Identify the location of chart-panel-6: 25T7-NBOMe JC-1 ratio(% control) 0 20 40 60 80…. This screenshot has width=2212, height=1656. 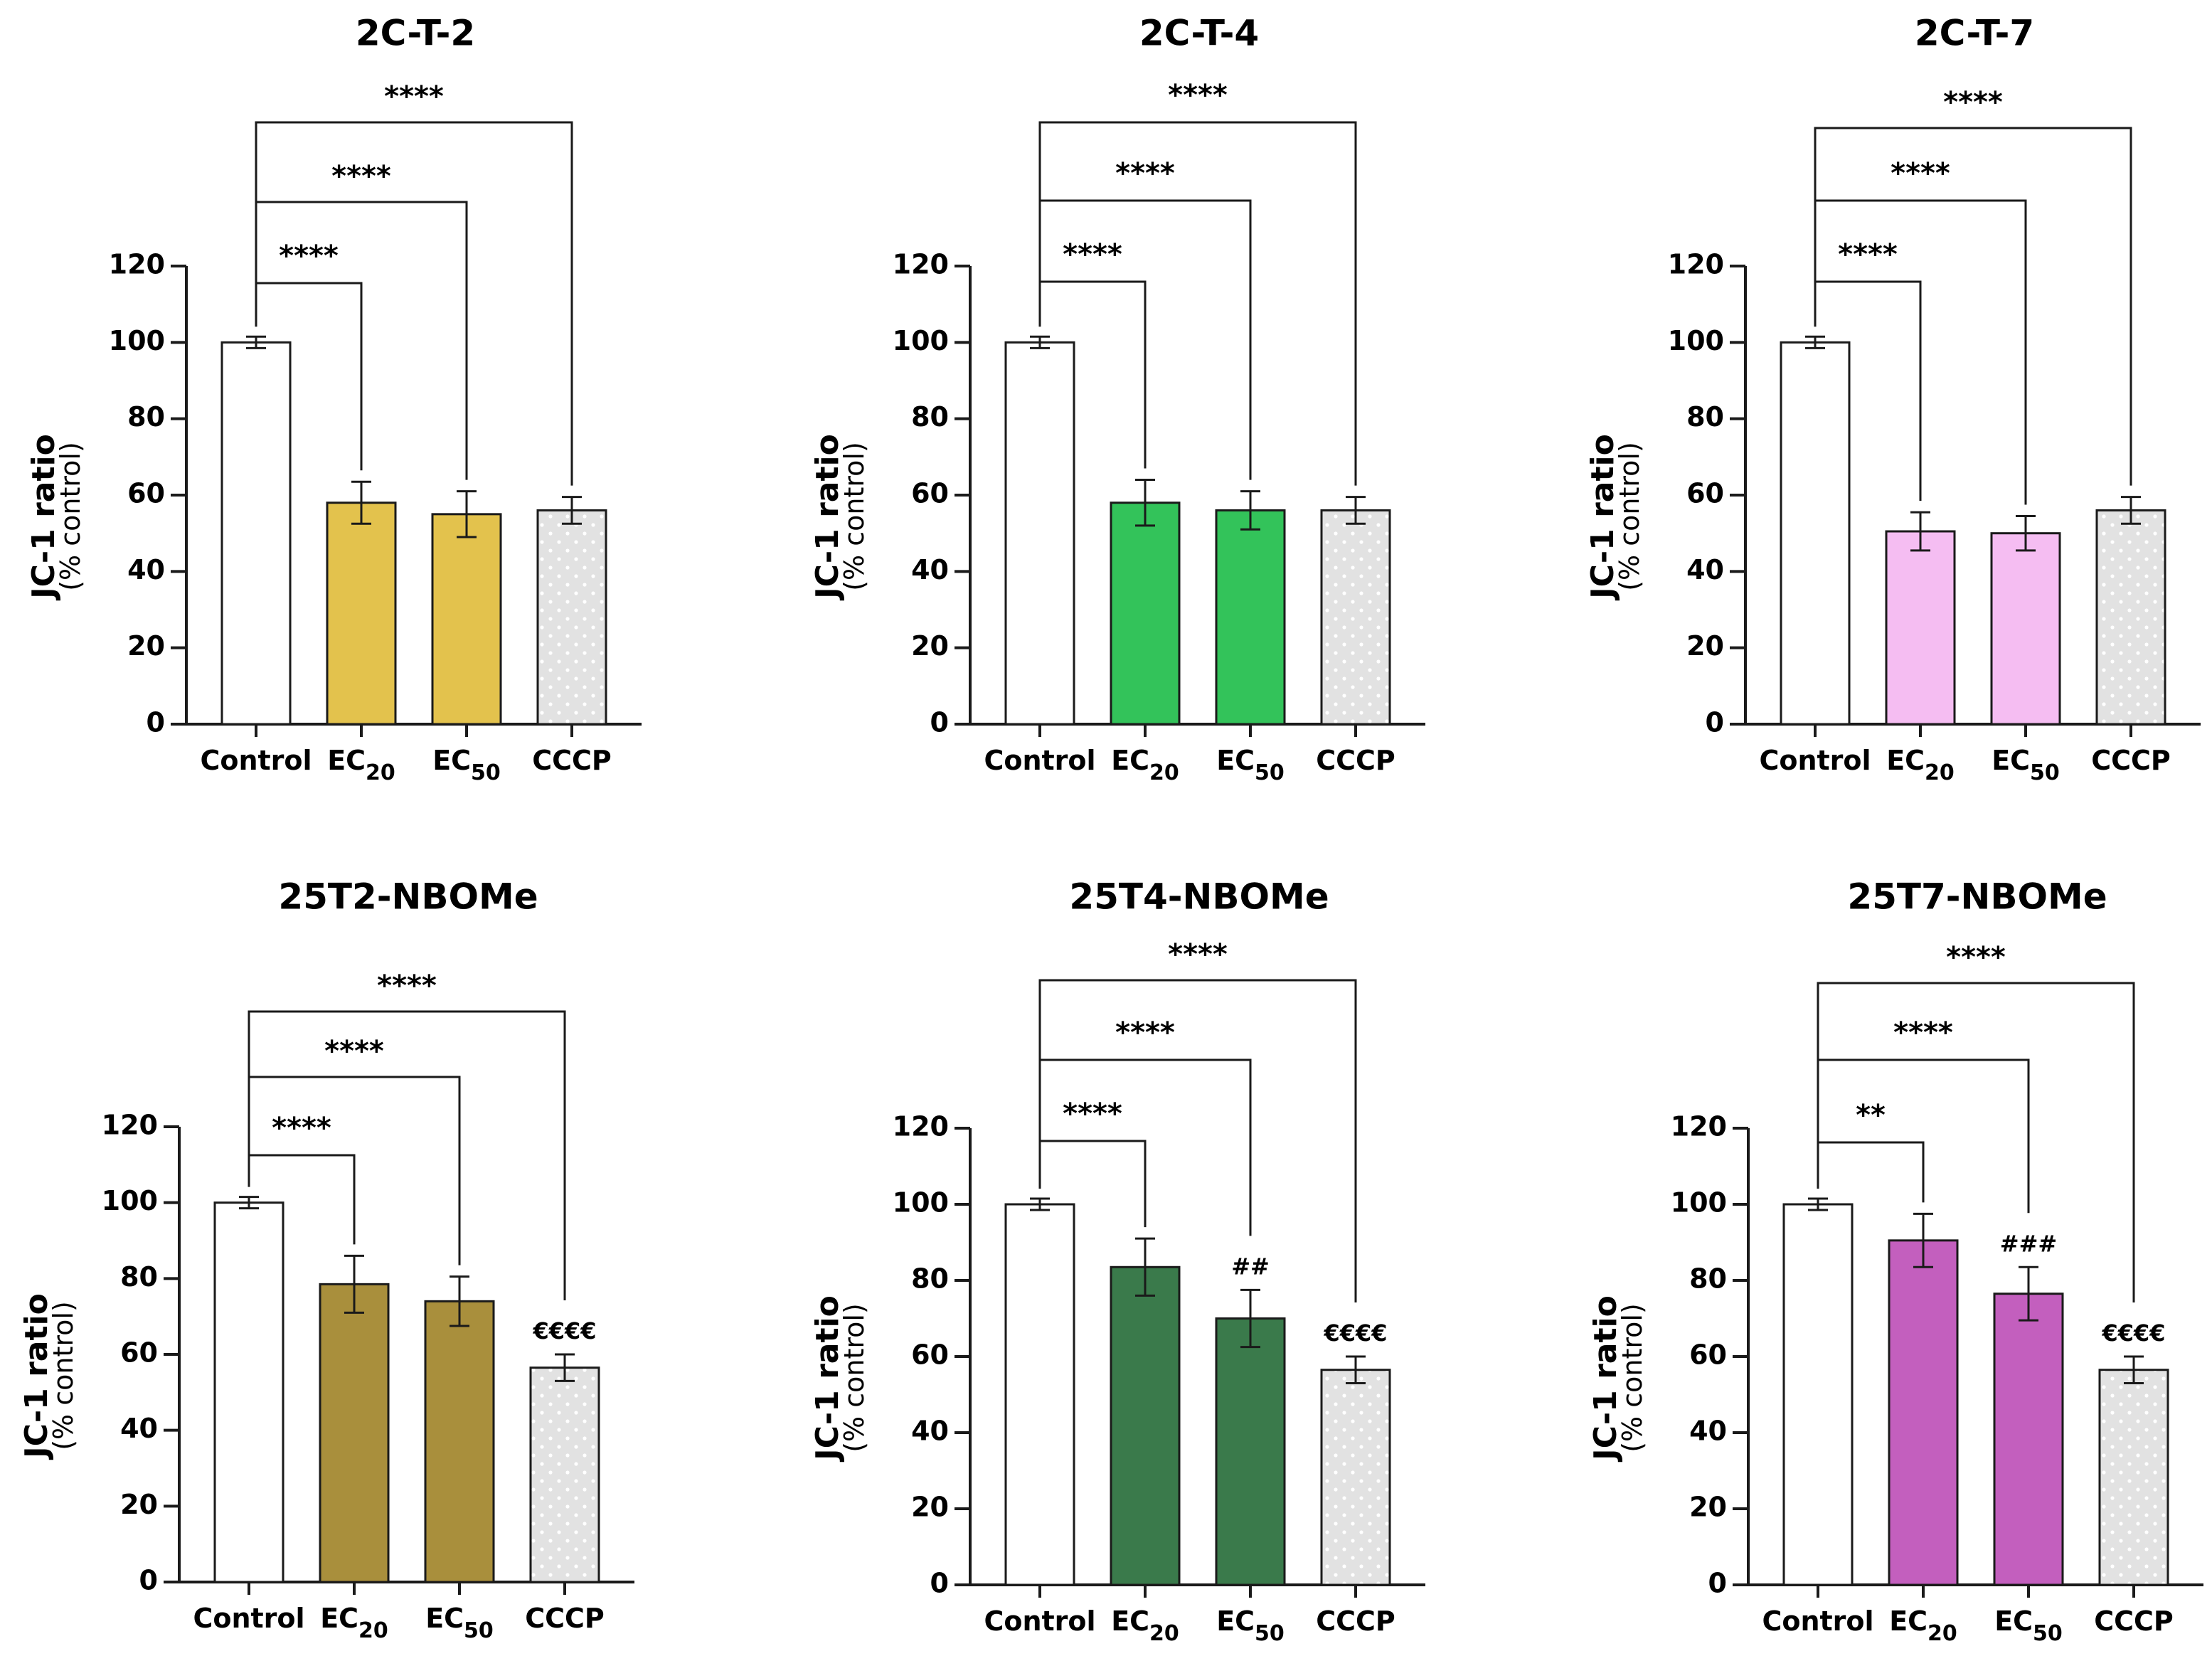
(1895, 1261).